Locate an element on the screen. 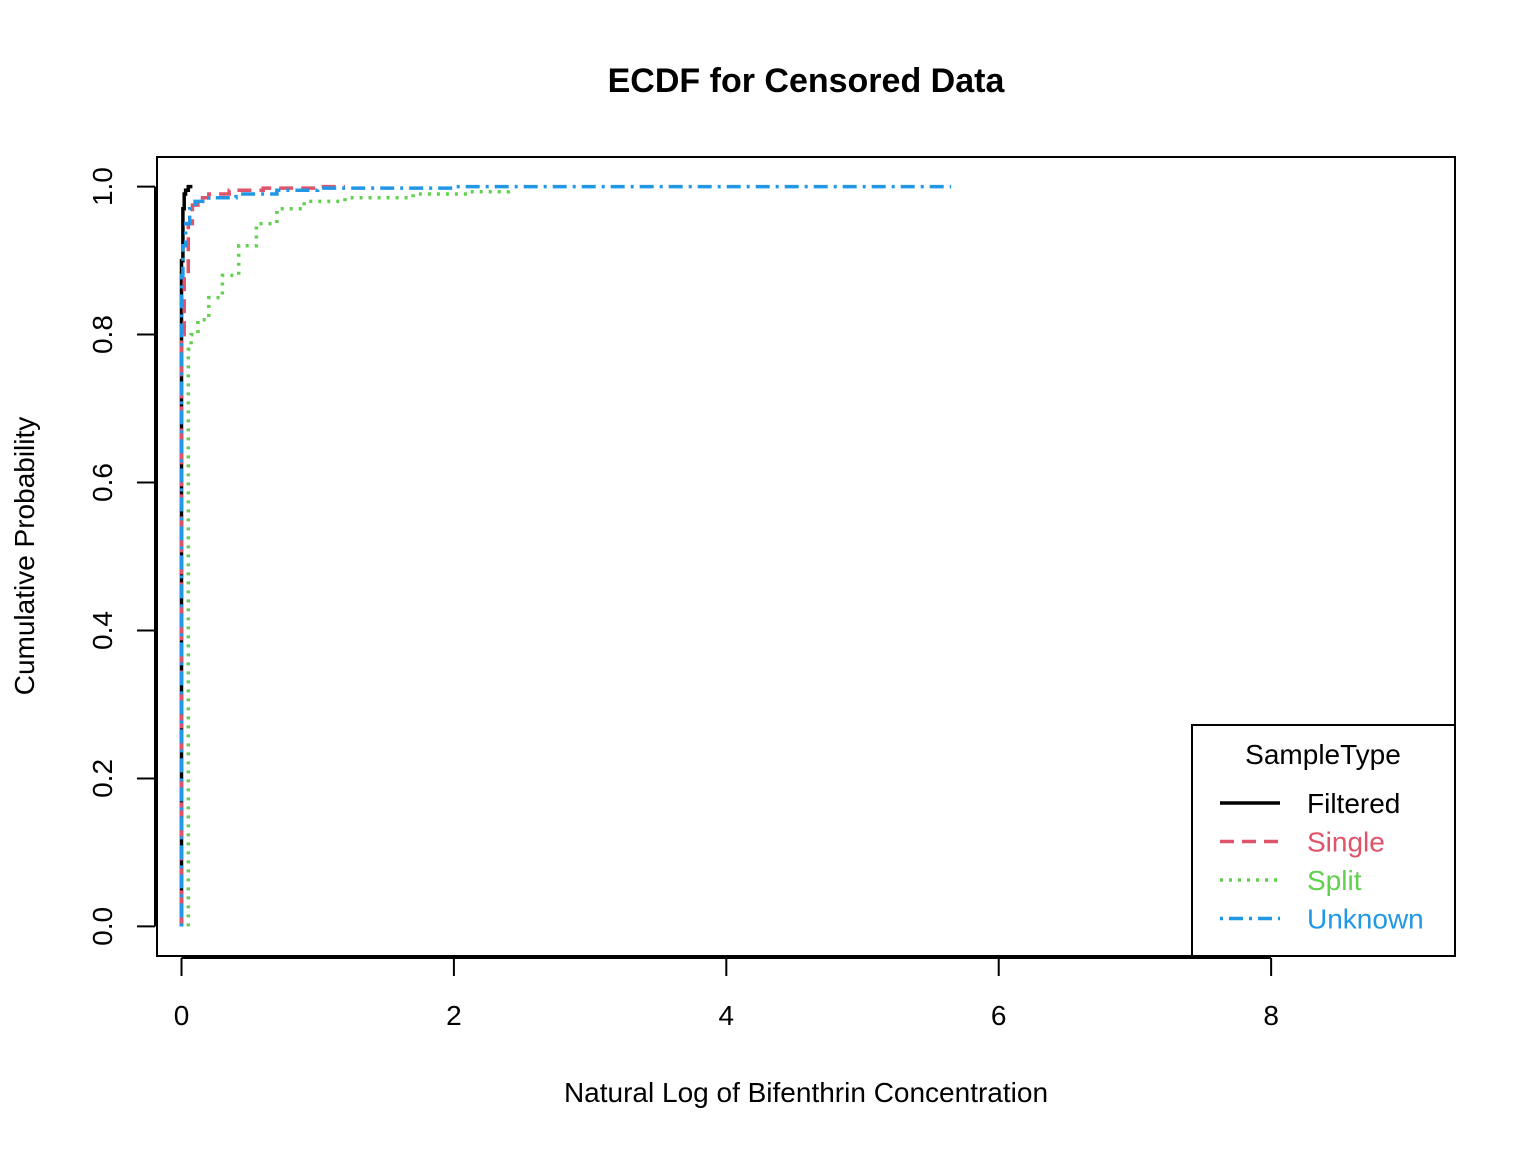  legend-entries: Filtered Single Split Unknown is located at coordinates (1322, 861).